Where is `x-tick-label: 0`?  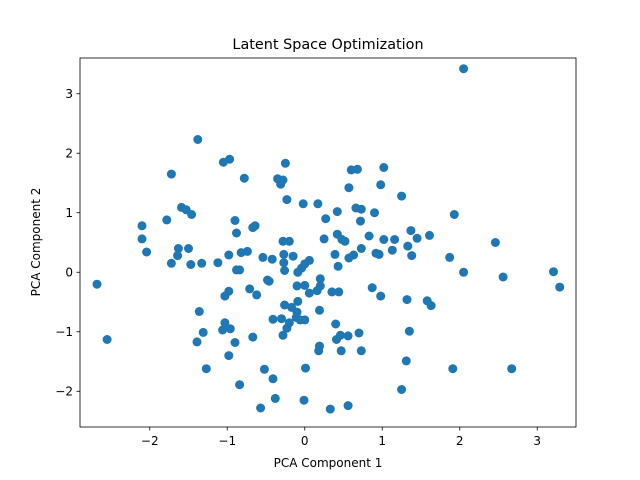
x-tick-label: 0 is located at coordinates (305, 441).